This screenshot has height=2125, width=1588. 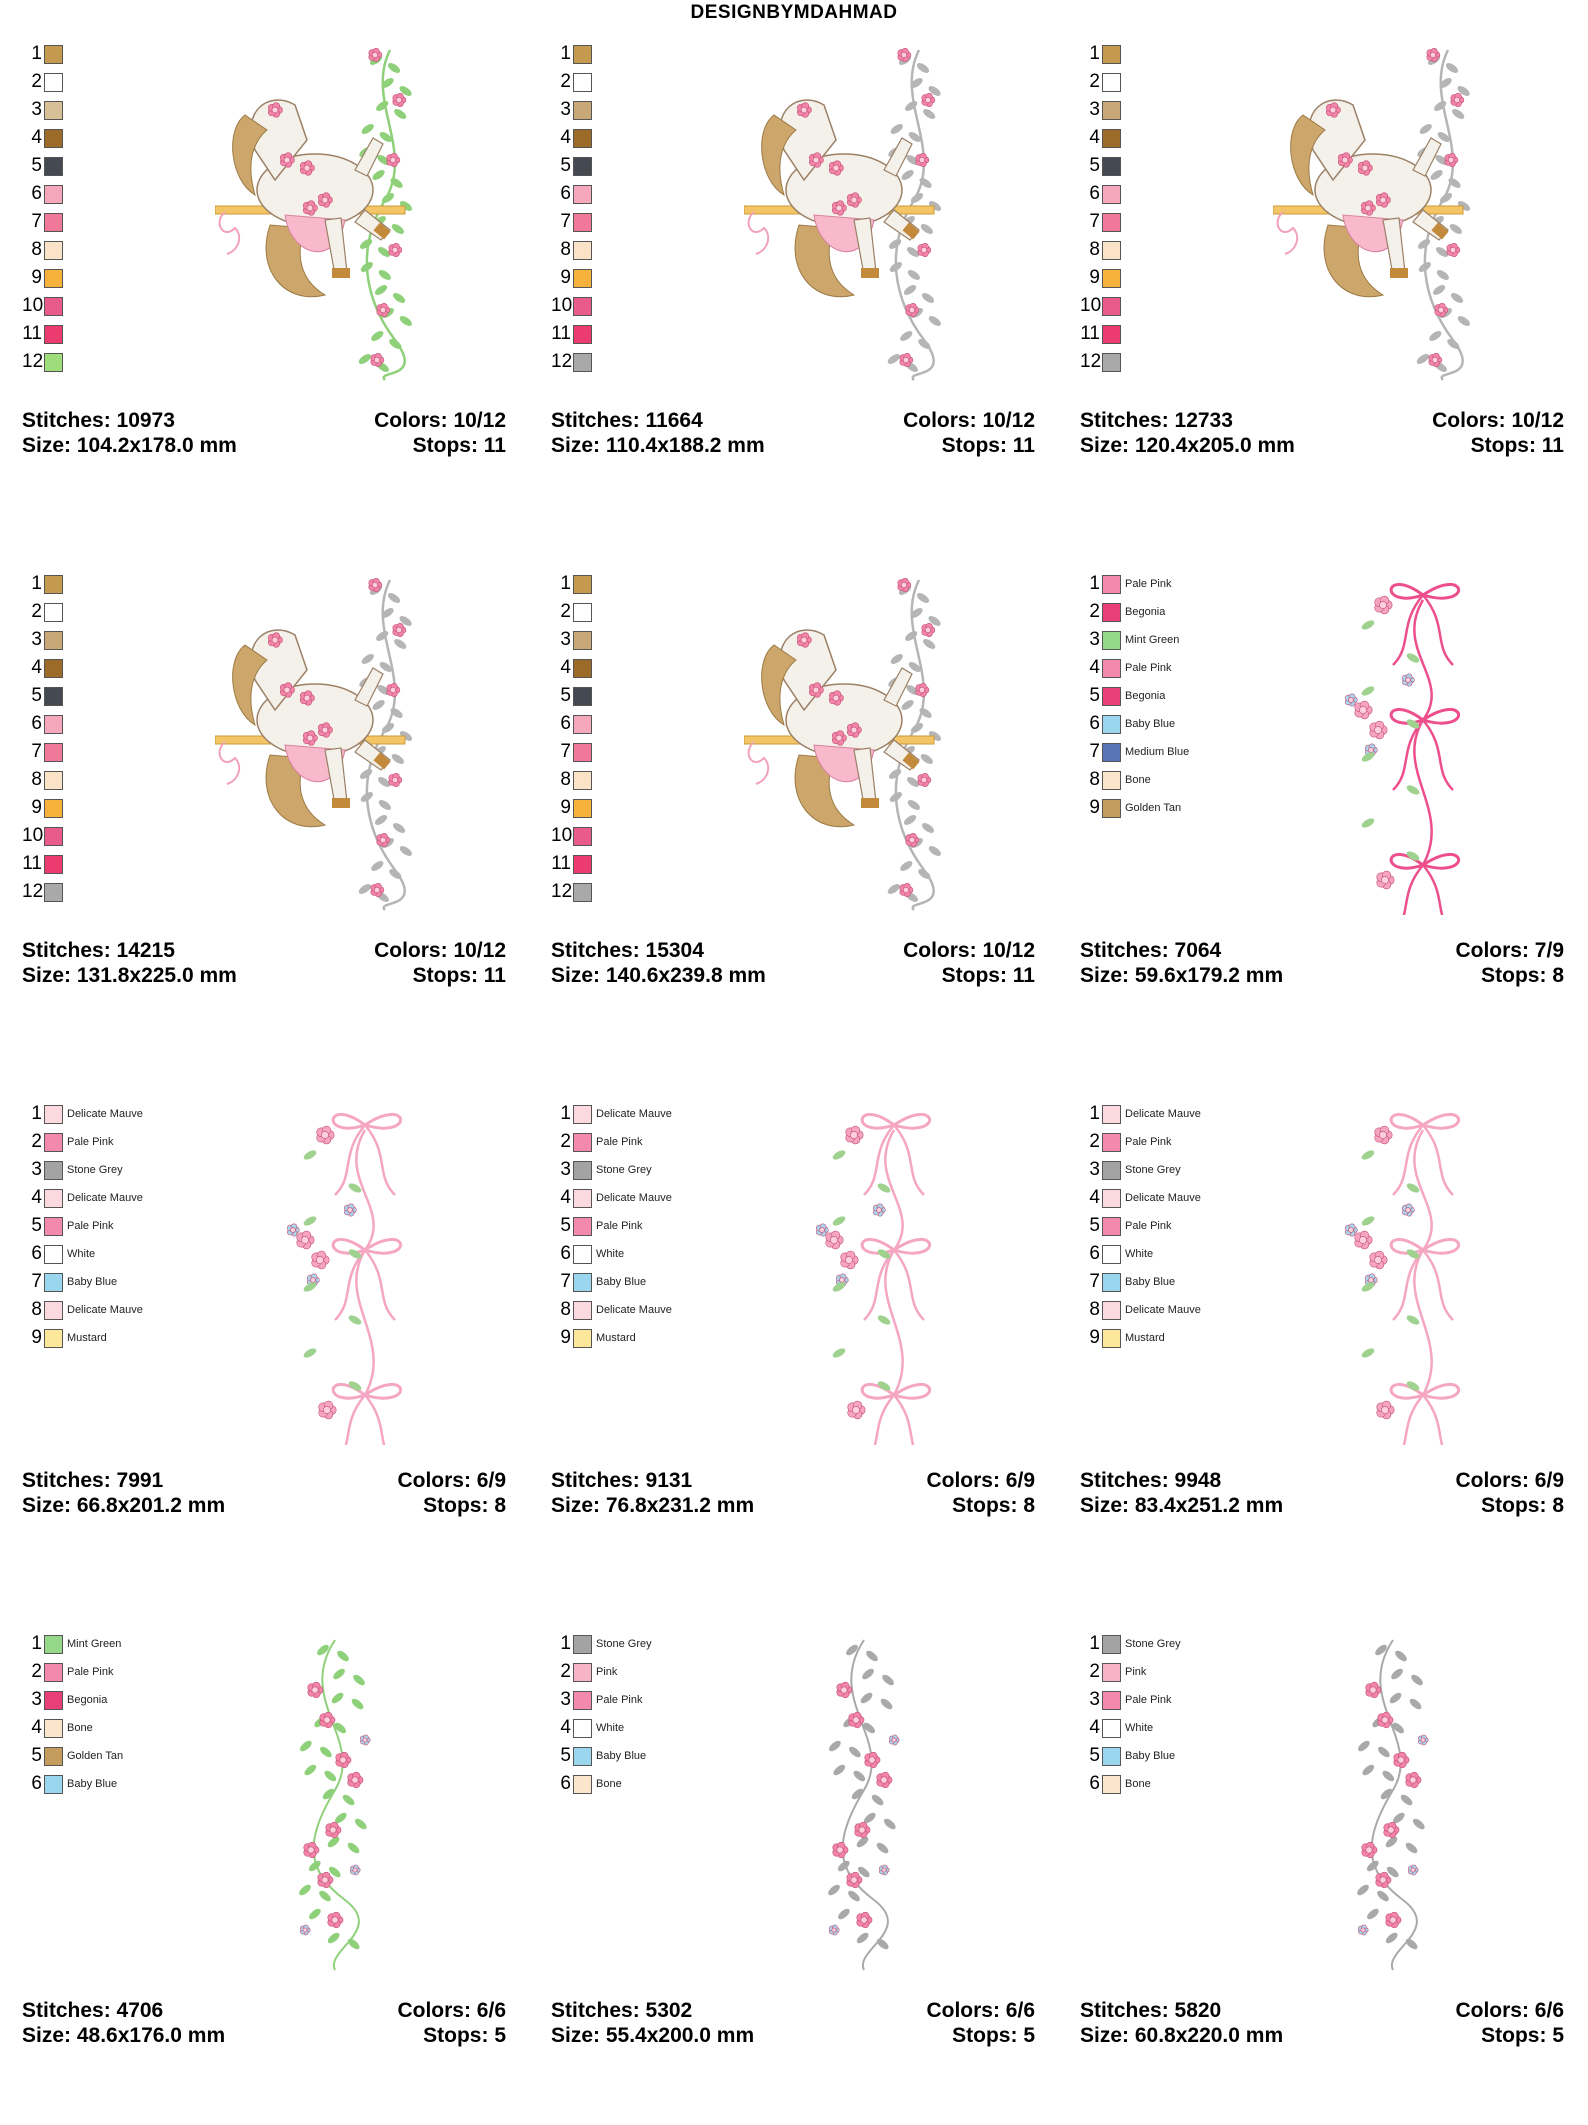 What do you see at coordinates (565, 667) in the screenshot?
I see `palette-number: 4` at bounding box center [565, 667].